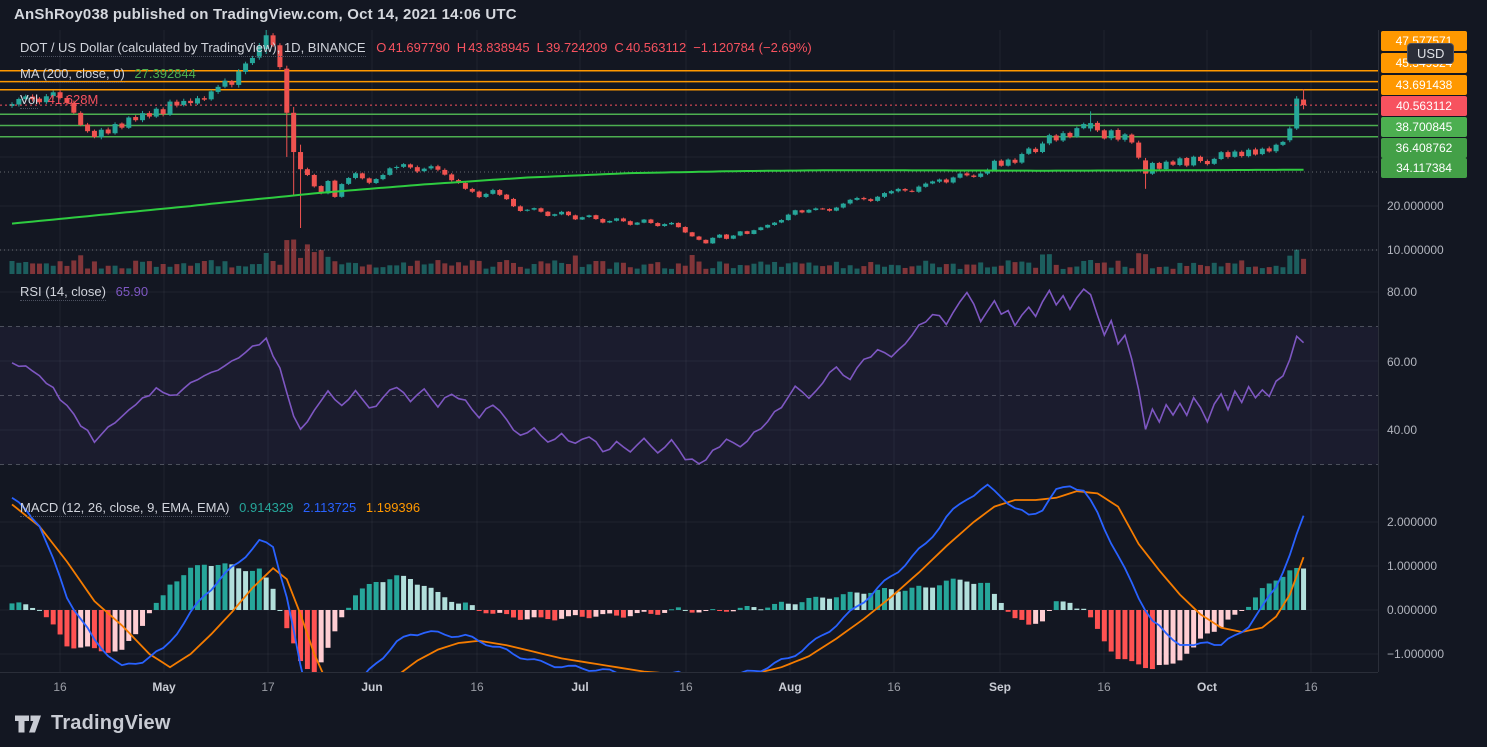 This screenshot has width=1487, height=747. Describe the element at coordinates (125, 508) in the screenshot. I see `macd-legend-label: MACD (12, 26, close, 9, EMA, EMA)` at that location.